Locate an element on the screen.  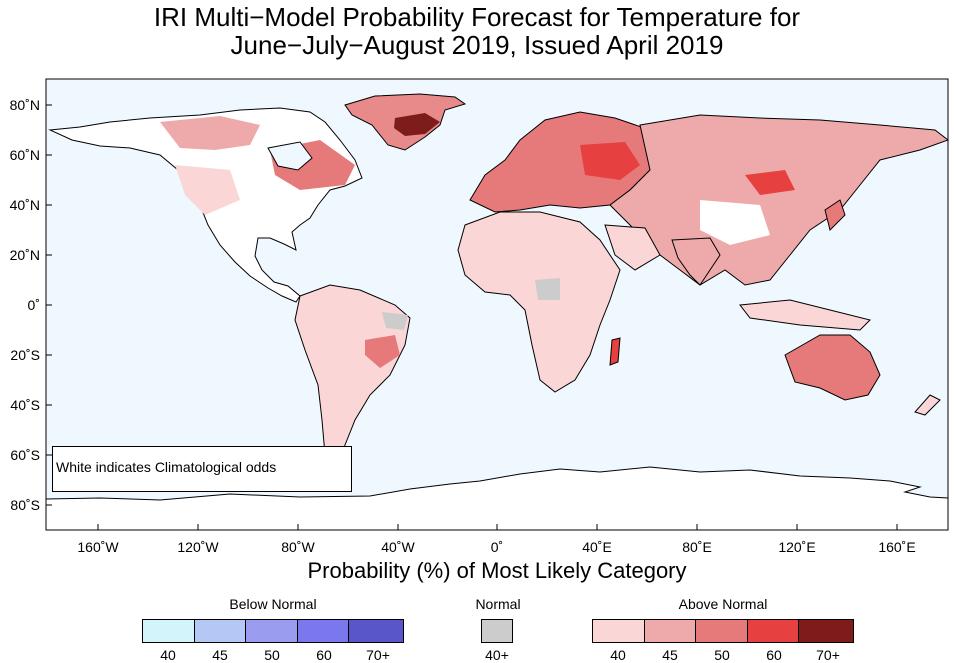
na-north-red is located at coordinates (210, 133).